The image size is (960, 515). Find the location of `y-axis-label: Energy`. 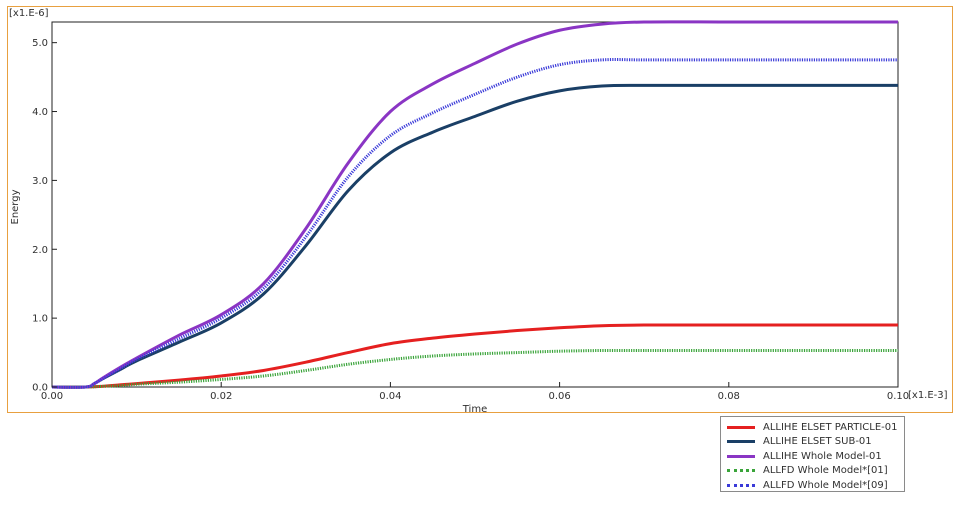

y-axis-label: Energy is located at coordinates (15, 206).